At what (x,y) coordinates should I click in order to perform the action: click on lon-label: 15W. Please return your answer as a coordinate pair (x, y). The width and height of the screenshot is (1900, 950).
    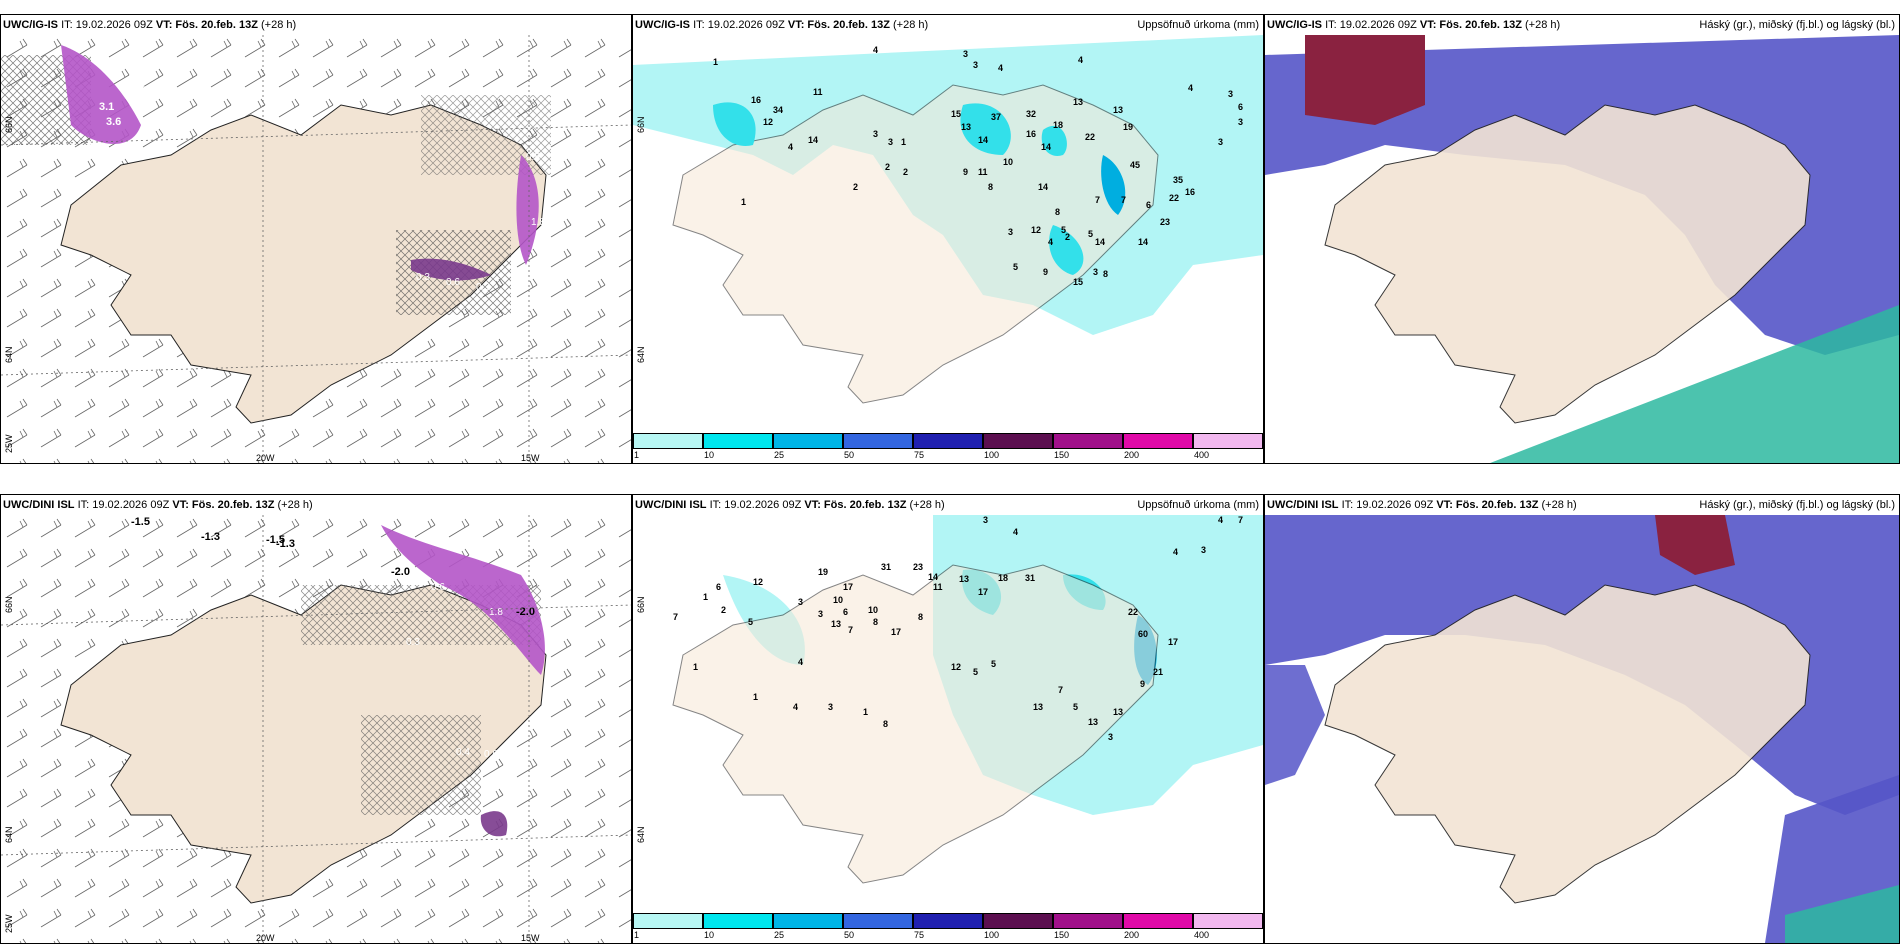
    Looking at the image, I should click on (530, 938).